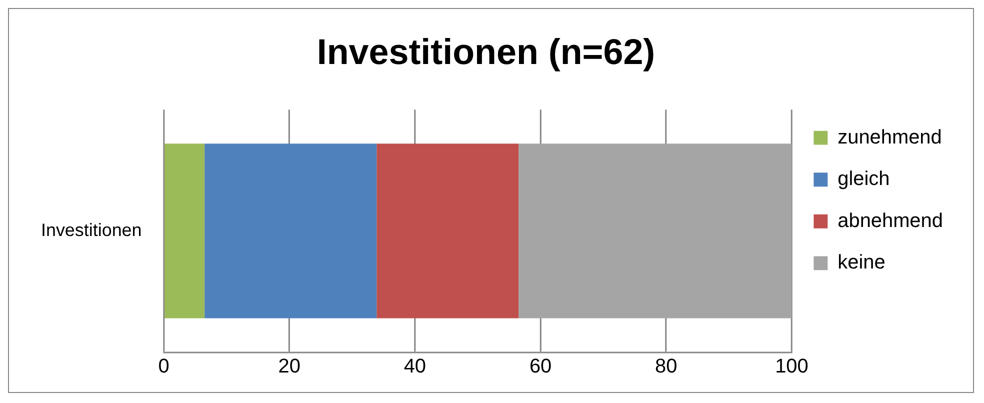 The image size is (984, 403). I want to click on chart-title: Investitionen (n=62), so click(486, 52).